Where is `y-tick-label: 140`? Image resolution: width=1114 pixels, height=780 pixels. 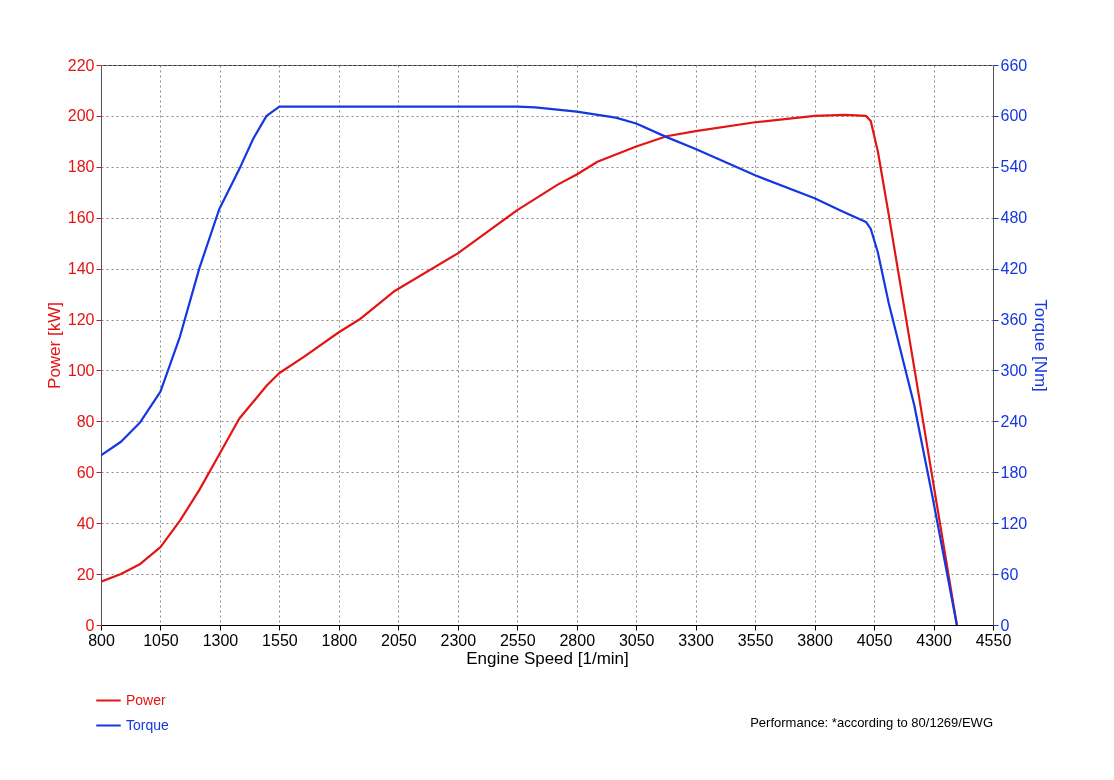
y-tick-label: 140 is located at coordinates (81, 269).